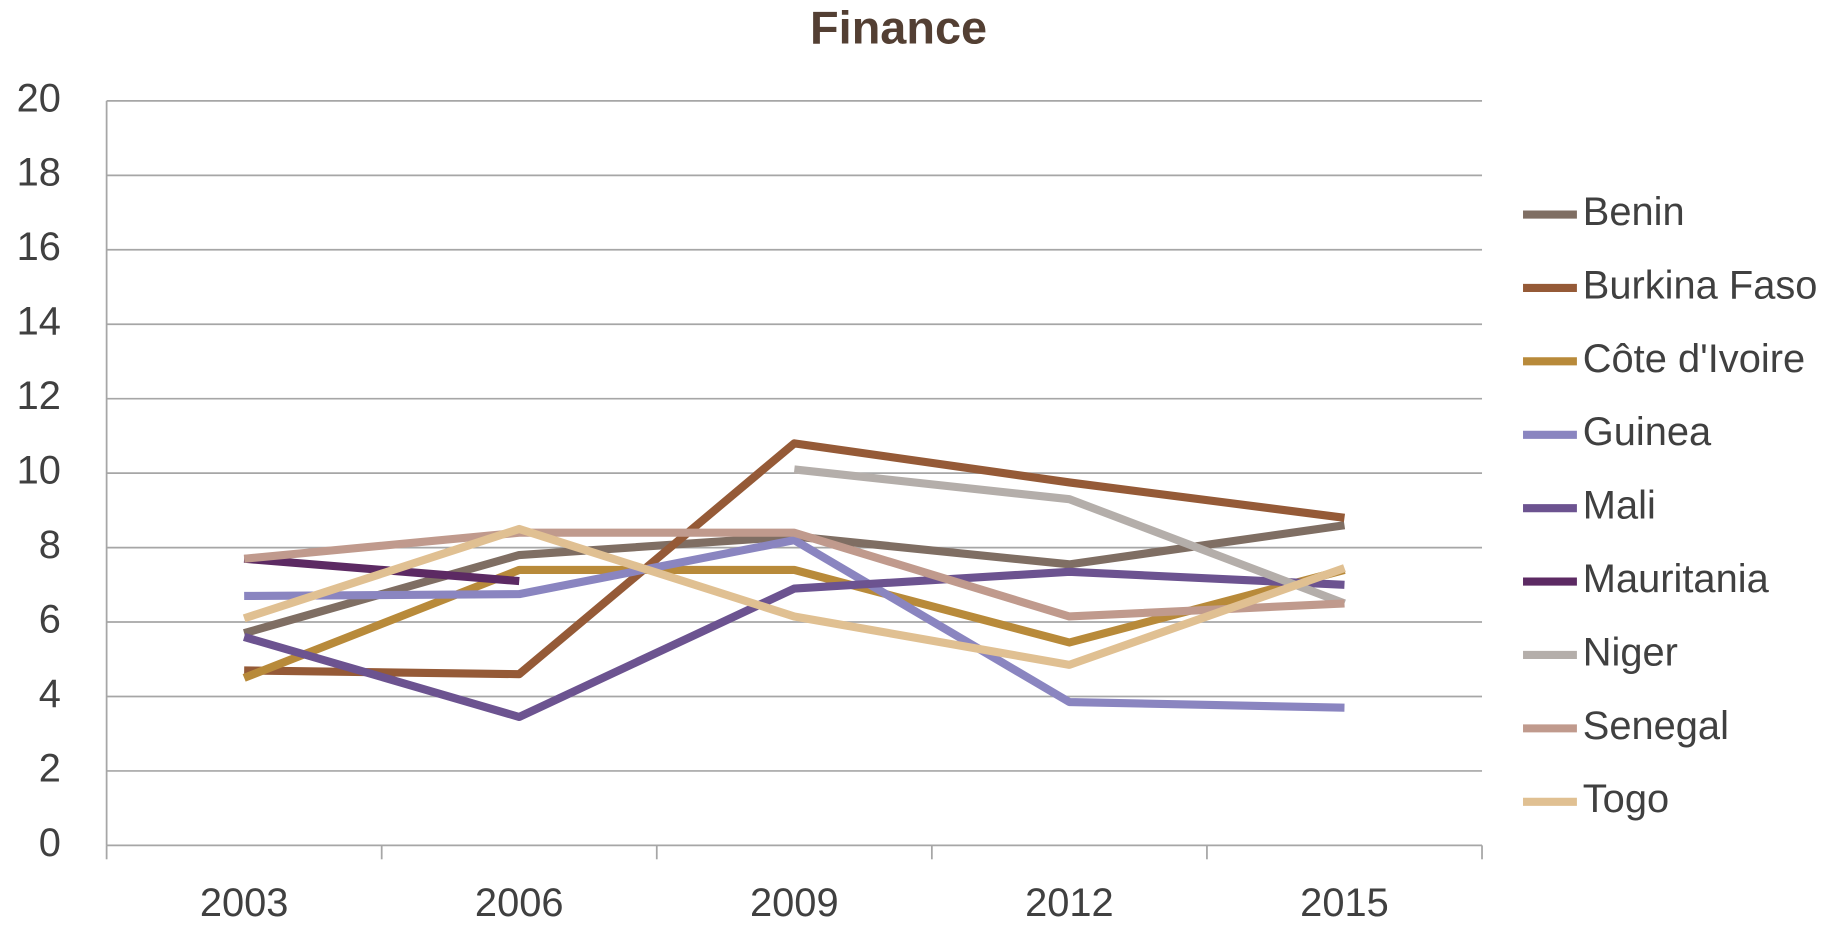 The height and width of the screenshot is (937, 1837). Describe the element at coordinates (1647, 432) in the screenshot. I see `legend-label: Guinea` at that location.